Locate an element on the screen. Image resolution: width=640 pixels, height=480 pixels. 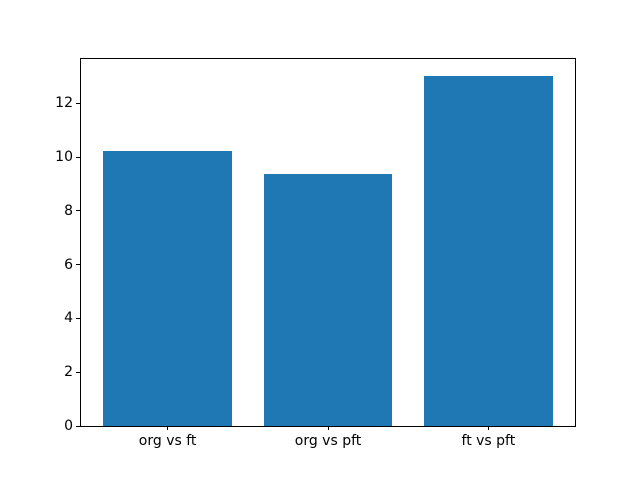
x-tick-label-org-vs-pft: org vs pft is located at coordinates (328, 441).